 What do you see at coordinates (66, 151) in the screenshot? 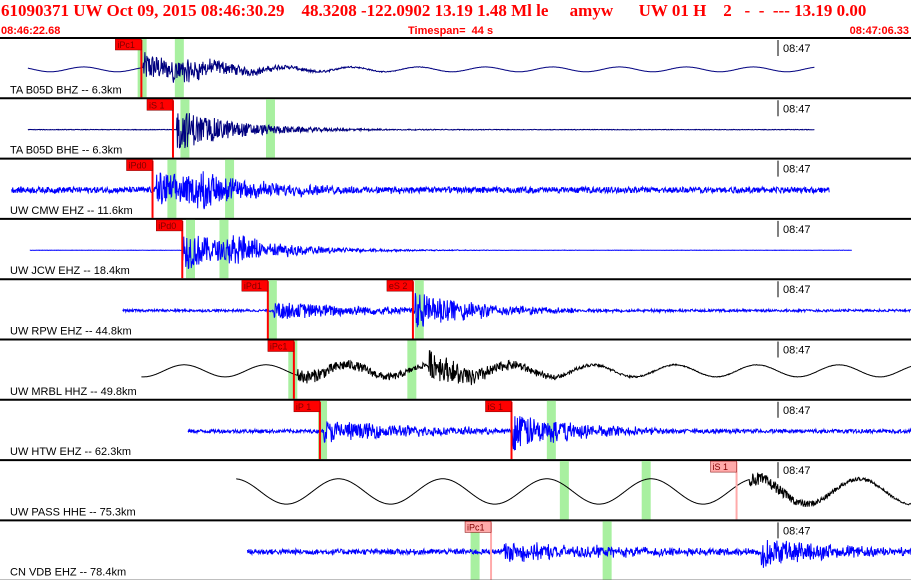
I see `channel-label: TA B05D BHE -- 6.3km` at bounding box center [66, 151].